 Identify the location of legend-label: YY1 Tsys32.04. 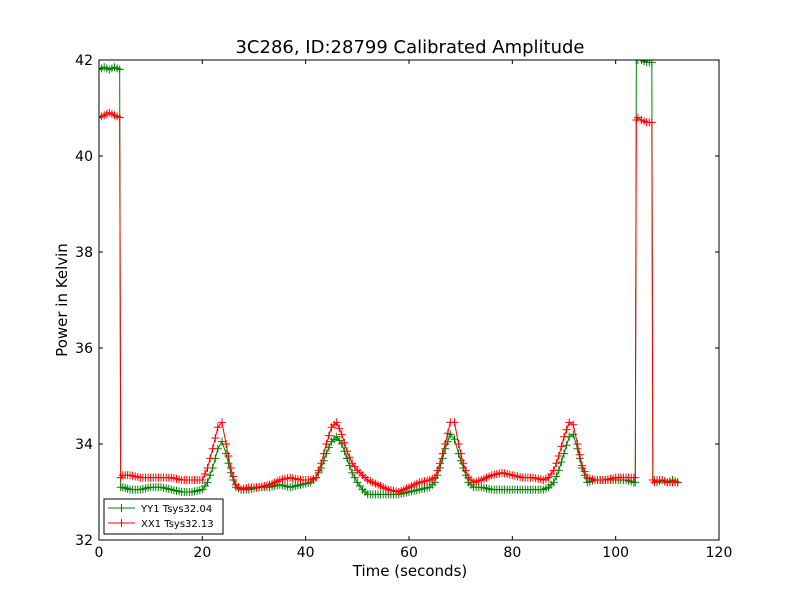
(176, 509).